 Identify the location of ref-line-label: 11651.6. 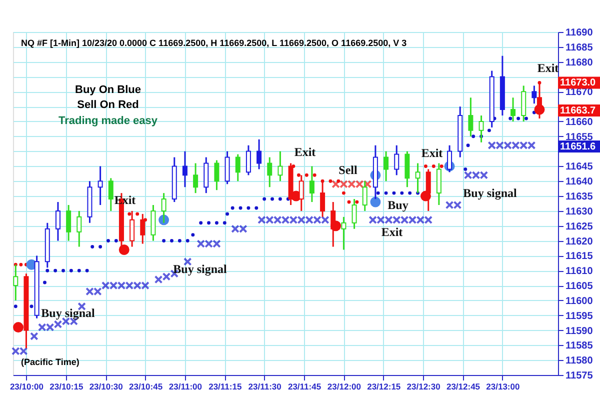
(578, 147).